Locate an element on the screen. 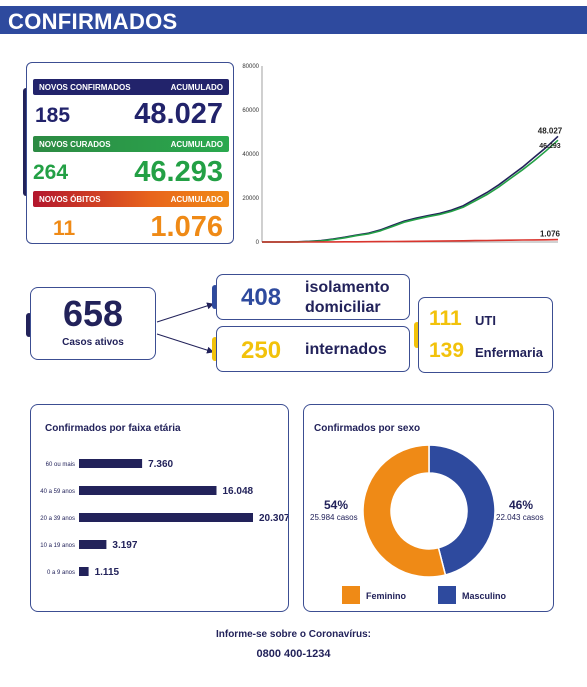 The image size is (587, 687). cumulative-line-chart: 0 20000 40000 60000 80000 48.027 46.293 1.076 is located at coordinates (402, 155).